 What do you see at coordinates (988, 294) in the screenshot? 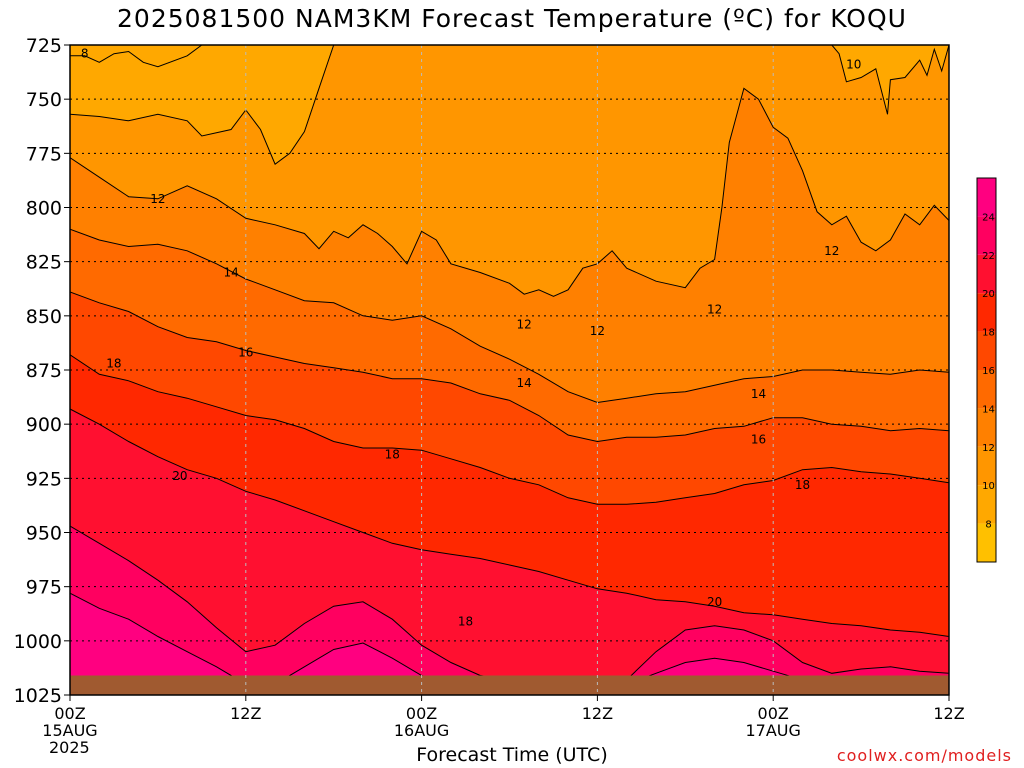
I see `colorbar-tick-label: 20` at bounding box center [988, 294].